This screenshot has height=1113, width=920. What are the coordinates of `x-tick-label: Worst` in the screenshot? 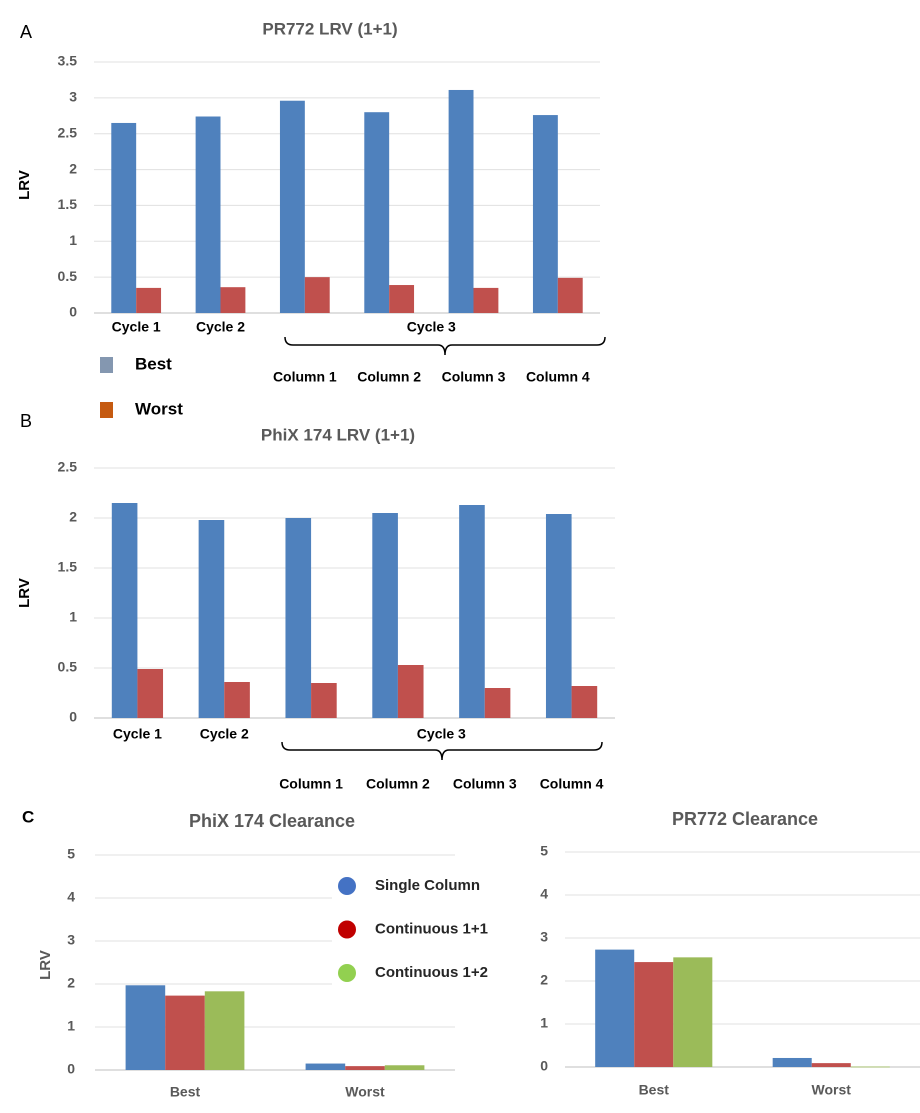 It's located at (832, 1090).